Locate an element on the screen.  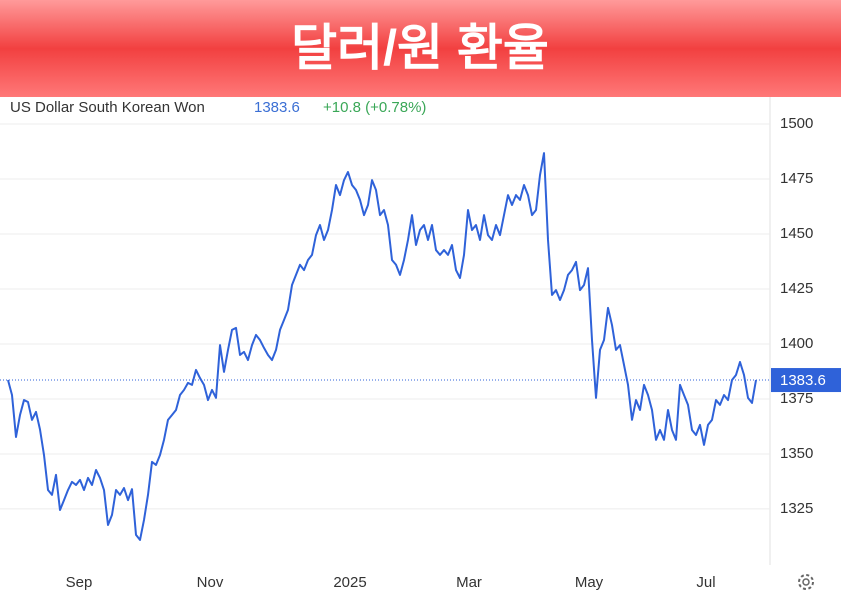
x-tick-label: Nov is located at coordinates (210, 582).